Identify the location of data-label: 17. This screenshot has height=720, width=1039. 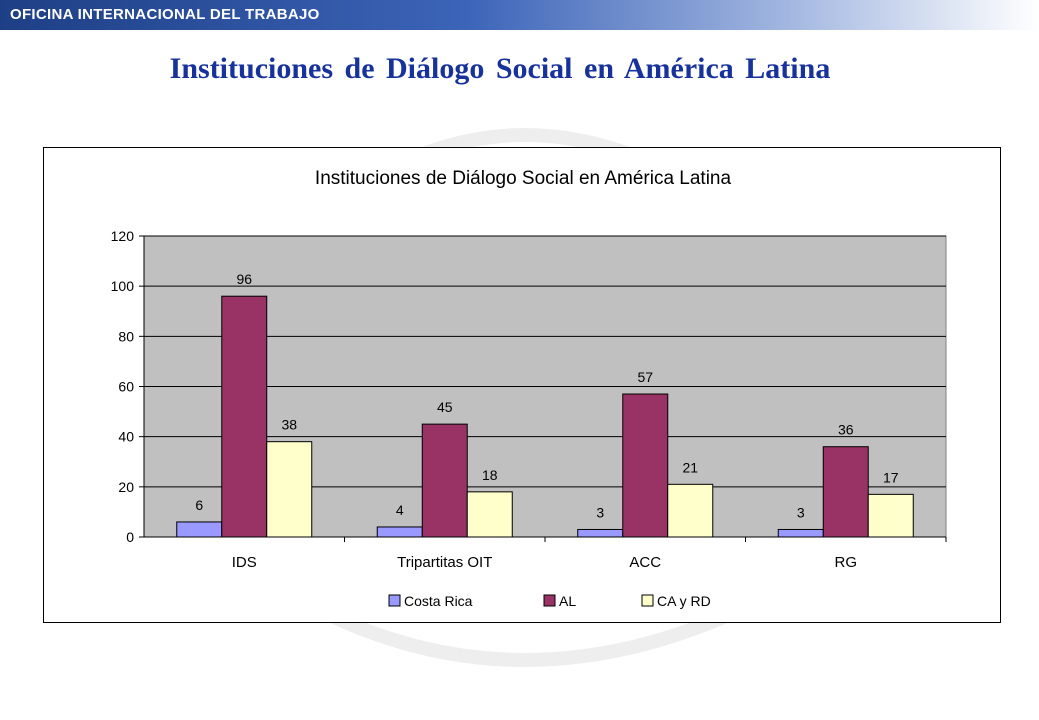
(891, 477).